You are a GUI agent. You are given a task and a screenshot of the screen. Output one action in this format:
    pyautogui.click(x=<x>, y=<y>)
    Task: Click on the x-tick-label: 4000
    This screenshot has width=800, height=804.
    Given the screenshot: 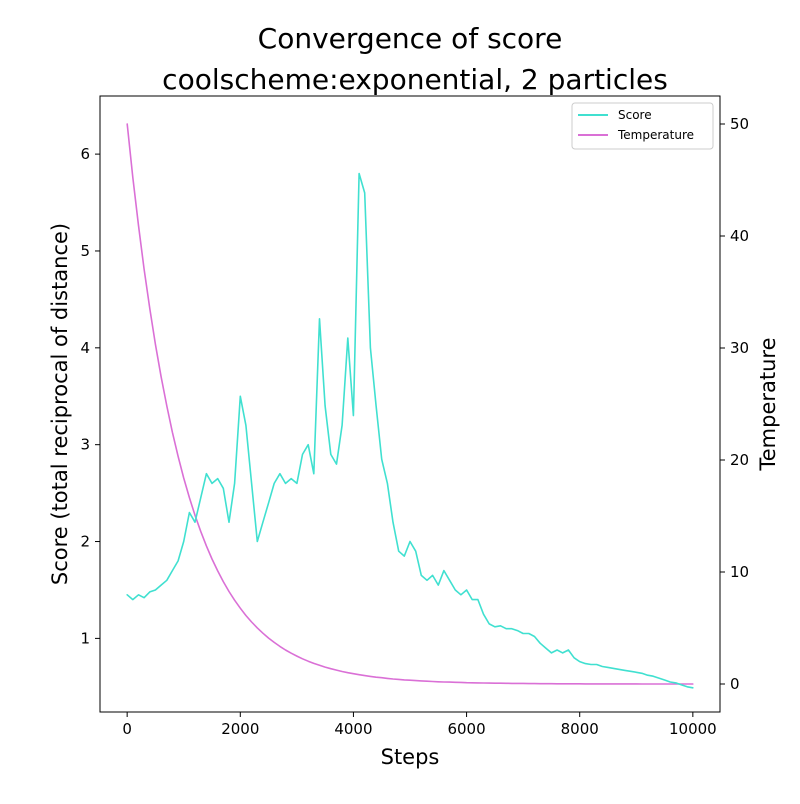 What is the action you would take?
    pyautogui.click(x=353, y=729)
    